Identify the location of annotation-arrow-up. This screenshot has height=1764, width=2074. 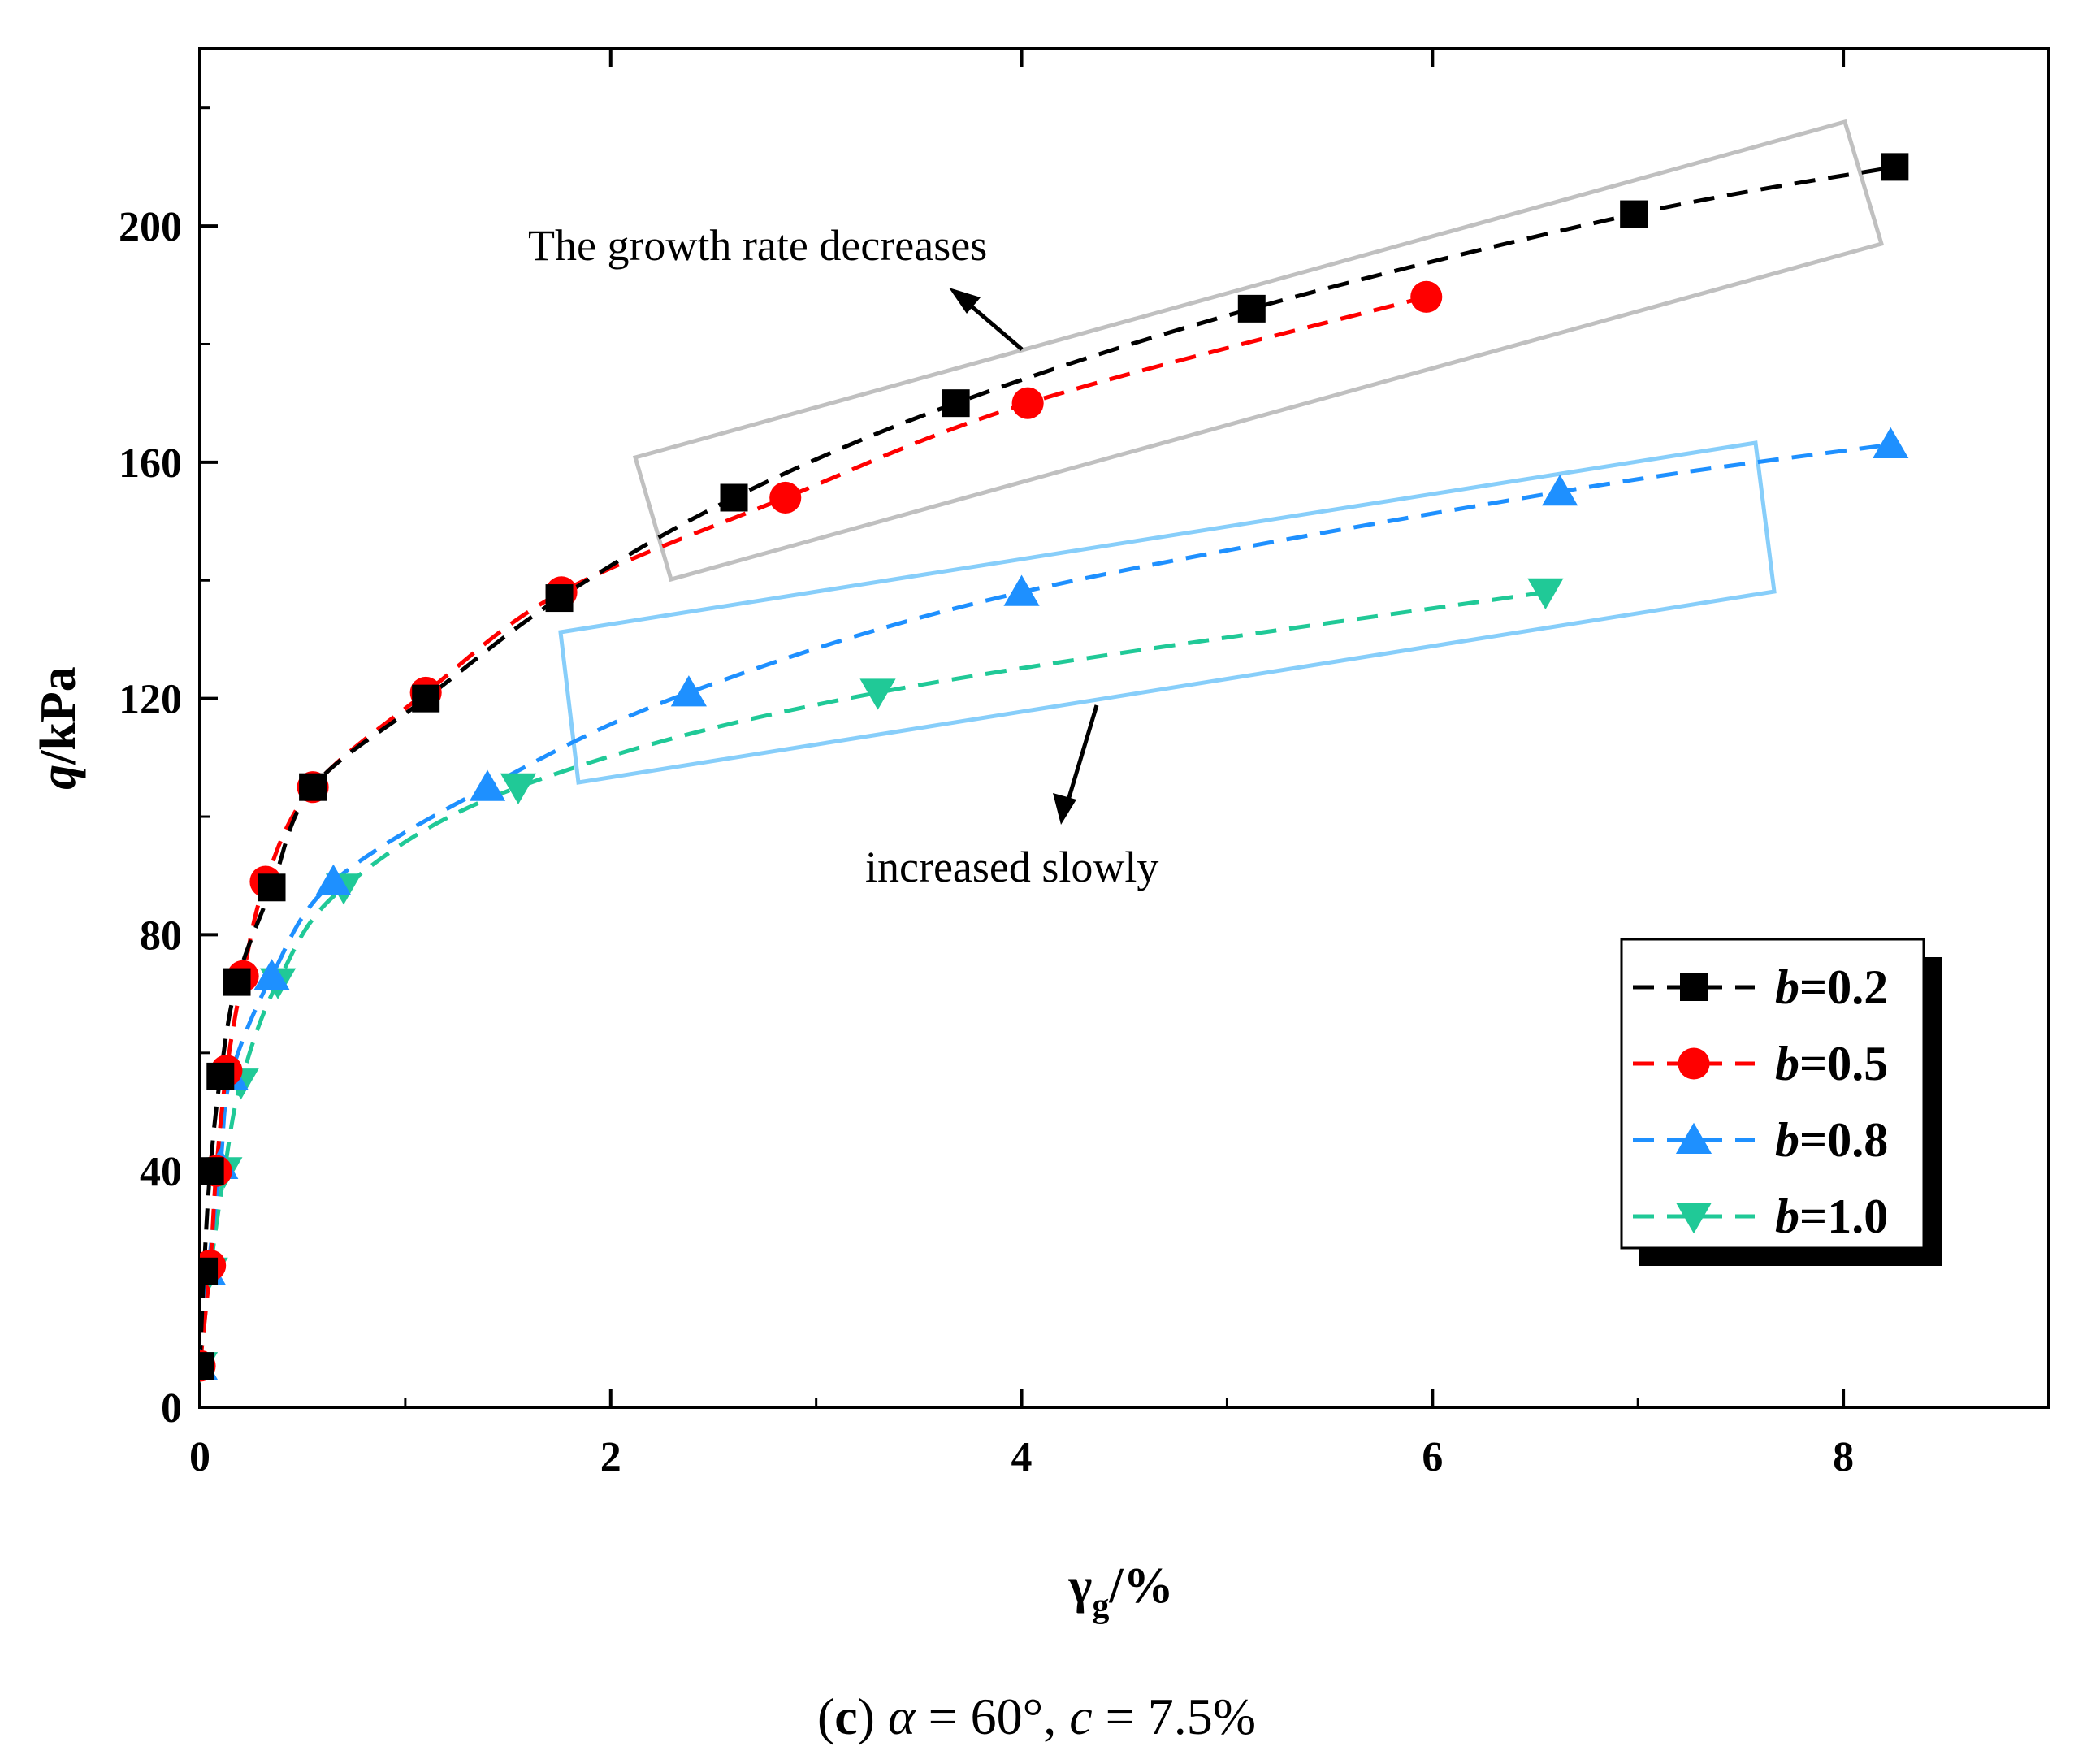
(987, 319).